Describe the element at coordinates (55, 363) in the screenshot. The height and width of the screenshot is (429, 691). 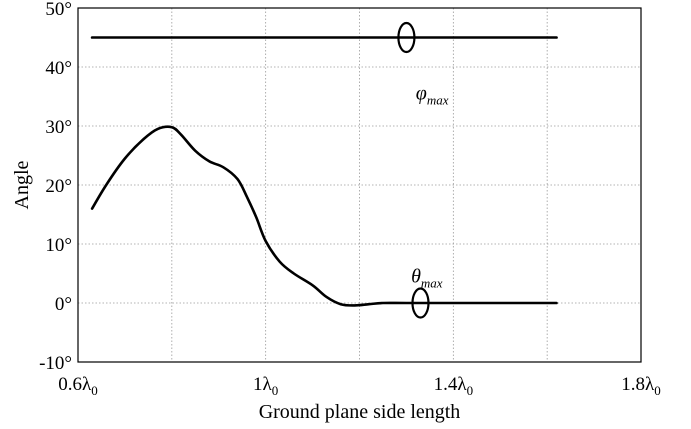
I see `y-tick-label: -10°` at that location.